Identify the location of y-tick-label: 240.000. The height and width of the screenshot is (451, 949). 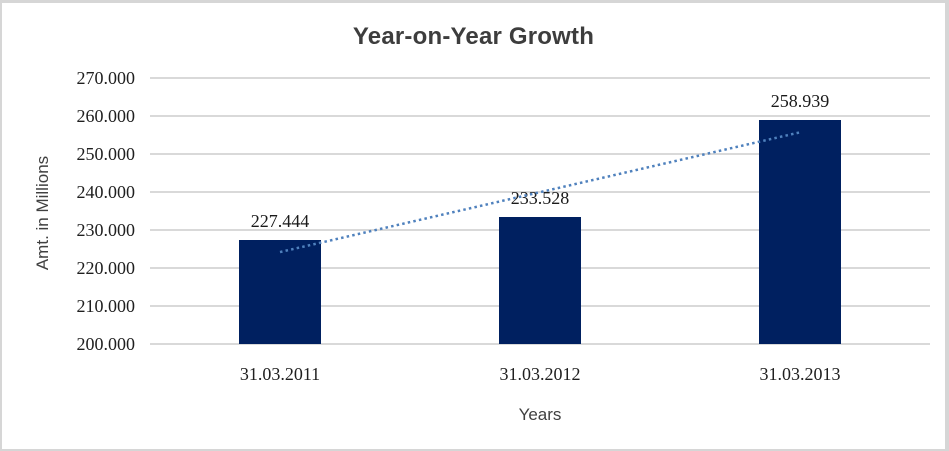
(106, 192).